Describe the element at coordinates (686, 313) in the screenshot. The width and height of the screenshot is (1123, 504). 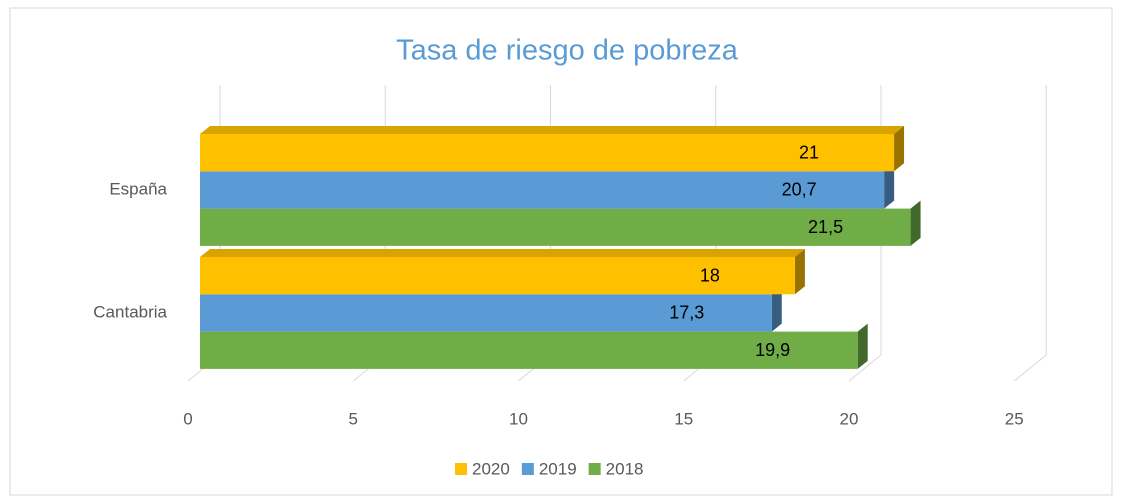
I see `data-label: 17,3` at that location.